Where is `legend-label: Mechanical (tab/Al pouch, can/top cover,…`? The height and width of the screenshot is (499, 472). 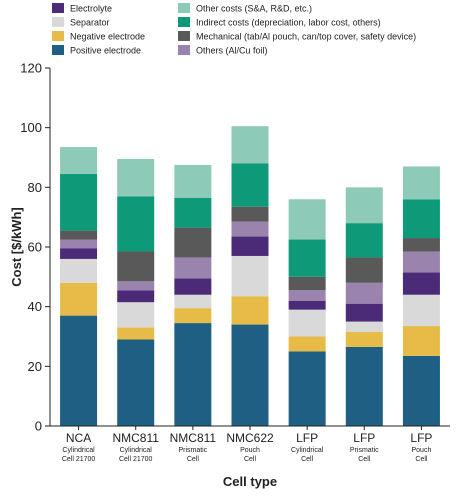
legend-label: Mechanical (tab/Al pouch, can/top cover,… is located at coordinates (306, 37).